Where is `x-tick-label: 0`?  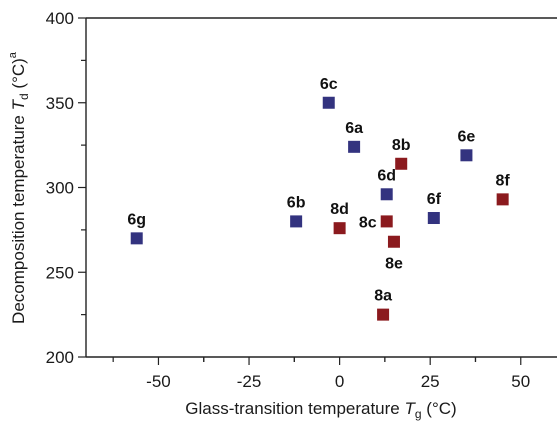 x-tick-label: 0 is located at coordinates (339, 381).